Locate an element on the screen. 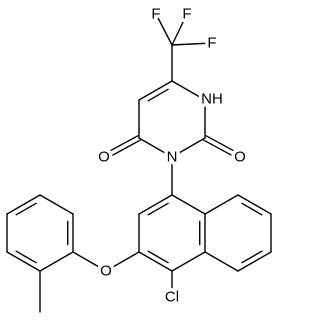  atom-label: N is located at coordinates (172, 157).